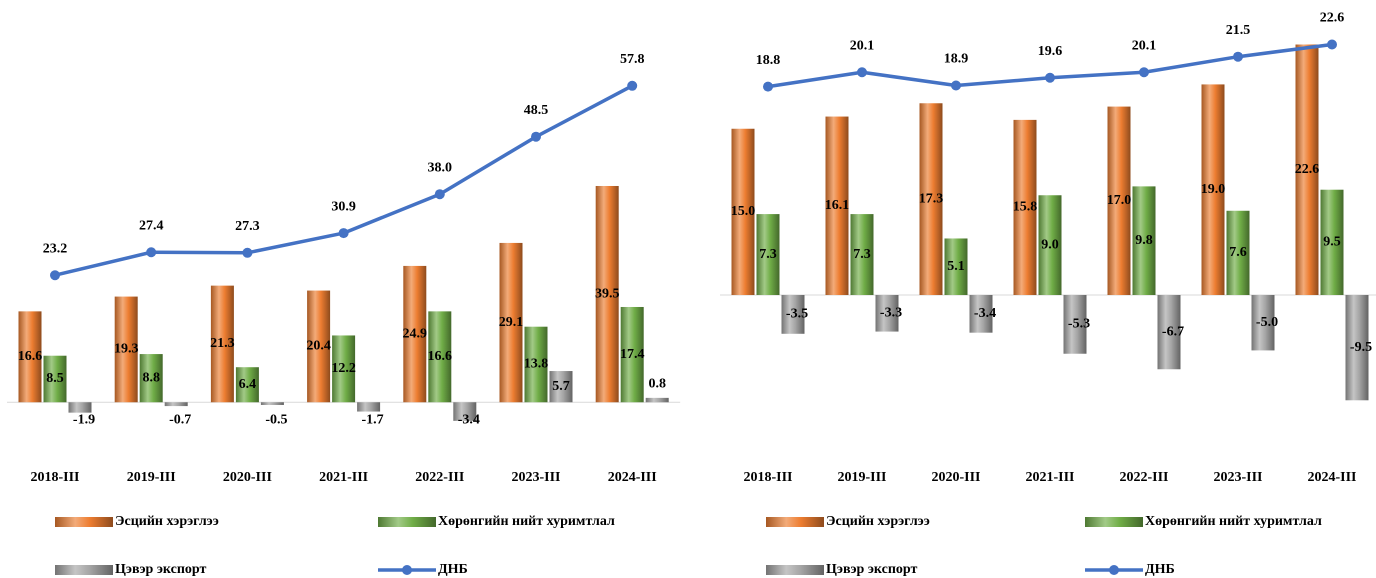  Describe the element at coordinates (1079, 324) in the screenshot. I see `data-label: -5.3` at that location.